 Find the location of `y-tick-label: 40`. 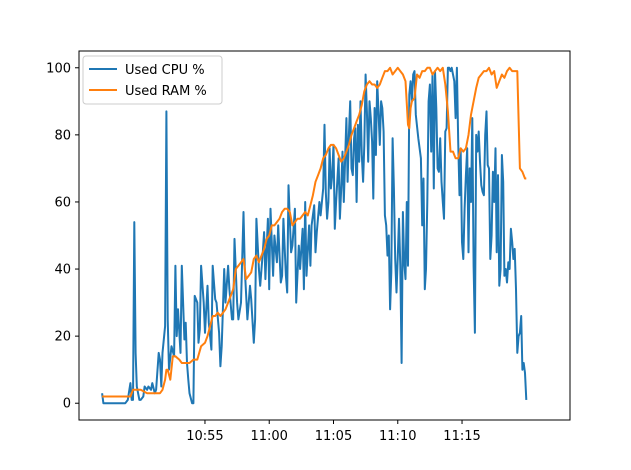

y-tick-label: 40 is located at coordinates (62, 270).